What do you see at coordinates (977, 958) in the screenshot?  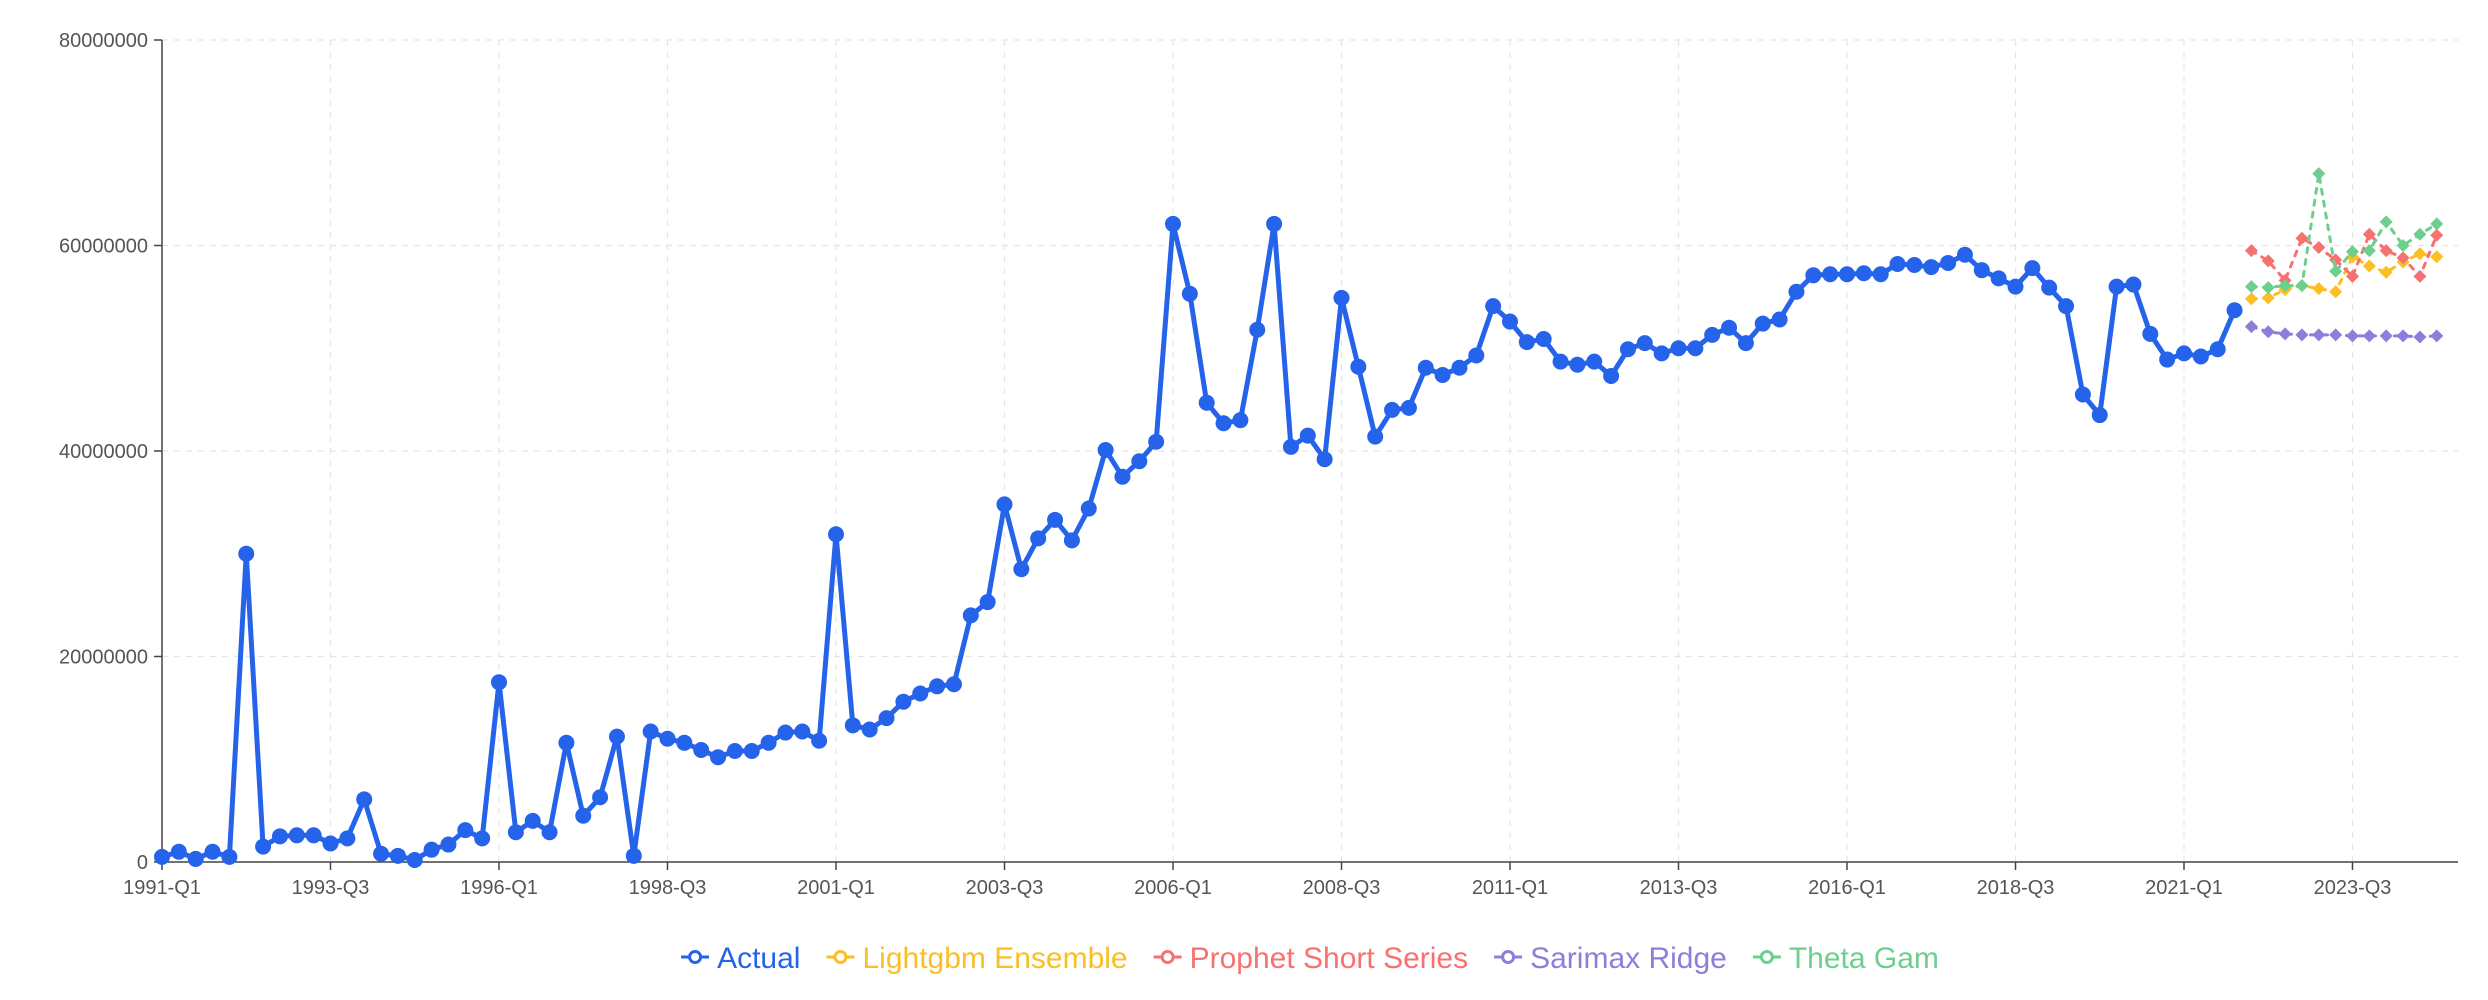 I see `legend-item-lightgbm-ensemble: Lightgbm Ensemble` at bounding box center [977, 958].